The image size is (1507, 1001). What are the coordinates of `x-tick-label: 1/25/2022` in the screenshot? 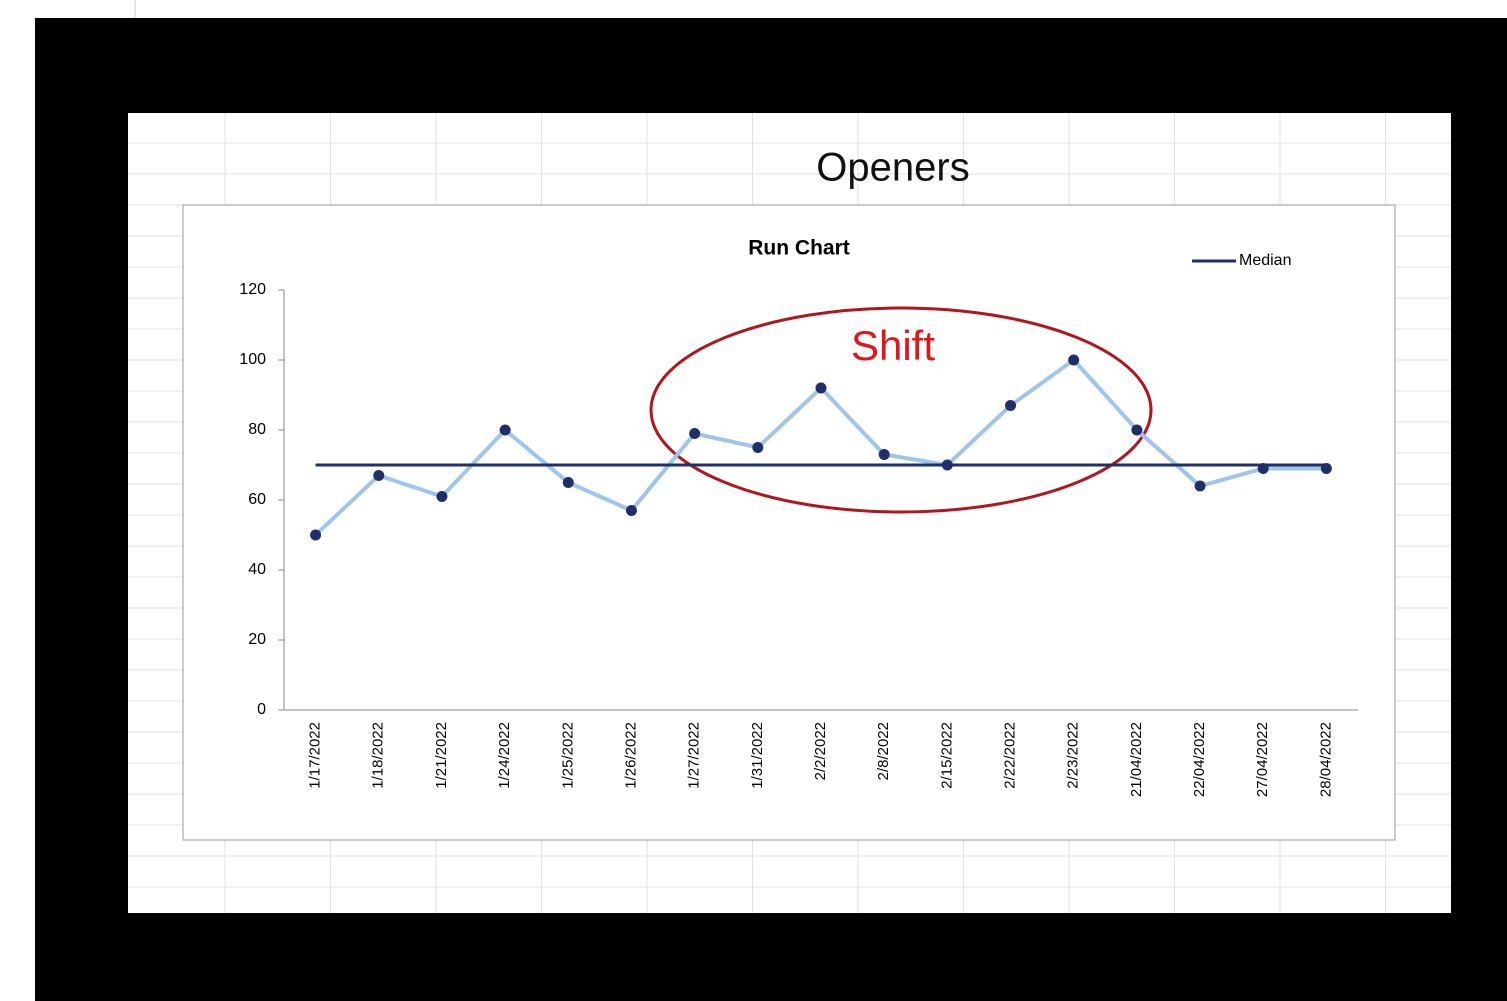 It's located at (567, 755).